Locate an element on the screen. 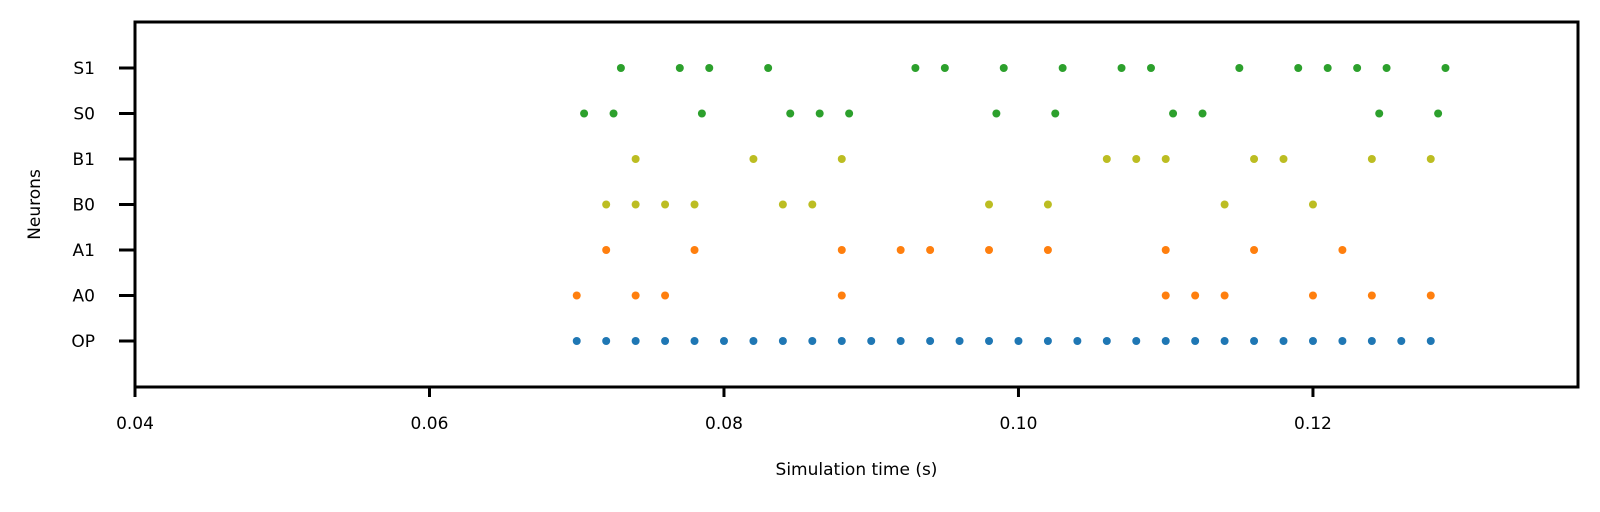 The width and height of the screenshot is (1600, 512). x-tick-label: 0.10 is located at coordinates (1019, 424).